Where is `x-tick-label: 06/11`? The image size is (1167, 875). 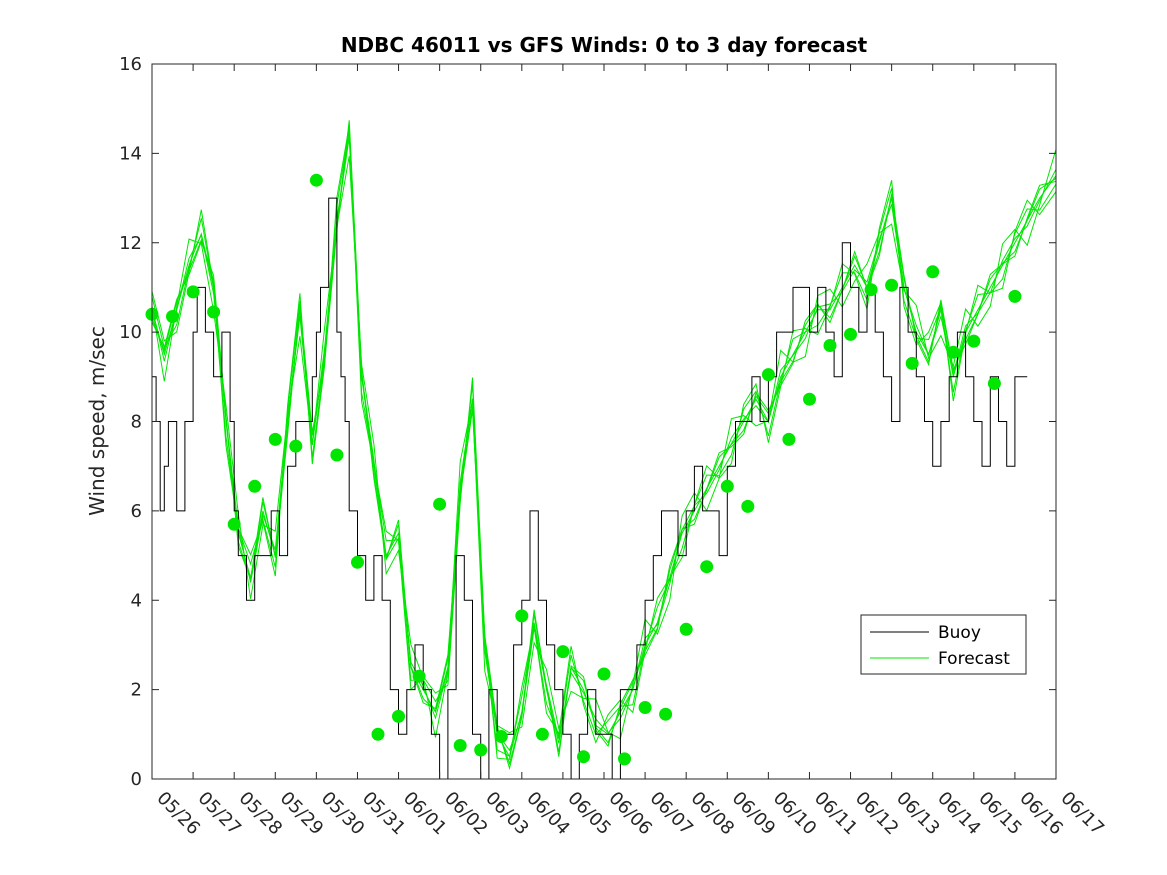 x-tick-label: 06/11 is located at coordinates (836, 814).